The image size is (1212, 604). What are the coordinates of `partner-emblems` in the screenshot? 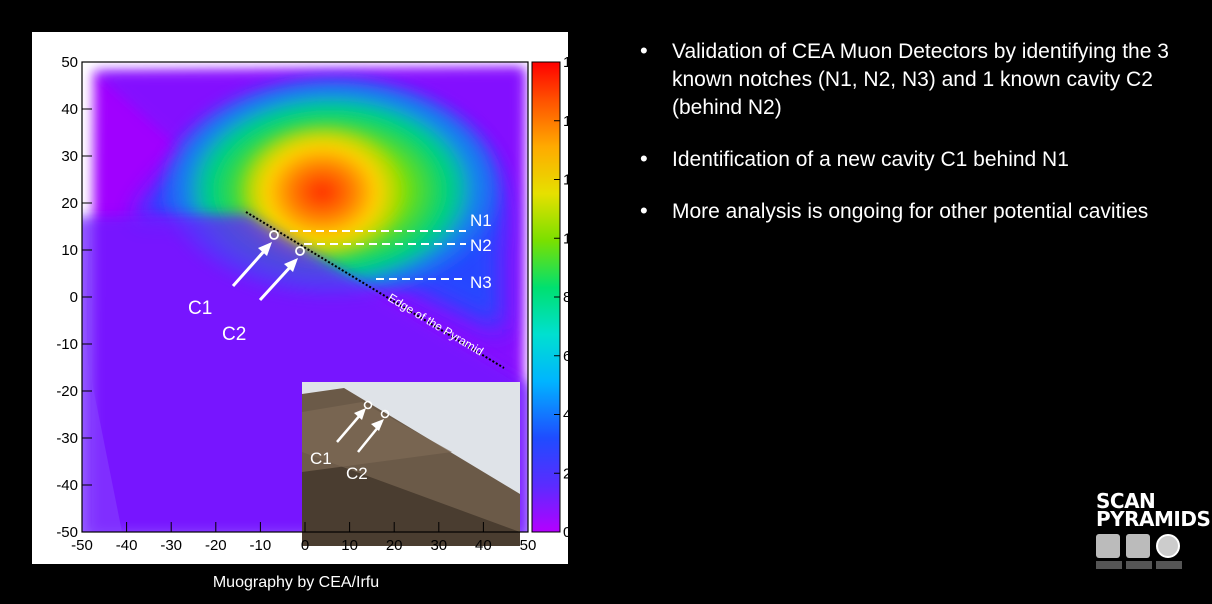 It's located at (1152, 546).